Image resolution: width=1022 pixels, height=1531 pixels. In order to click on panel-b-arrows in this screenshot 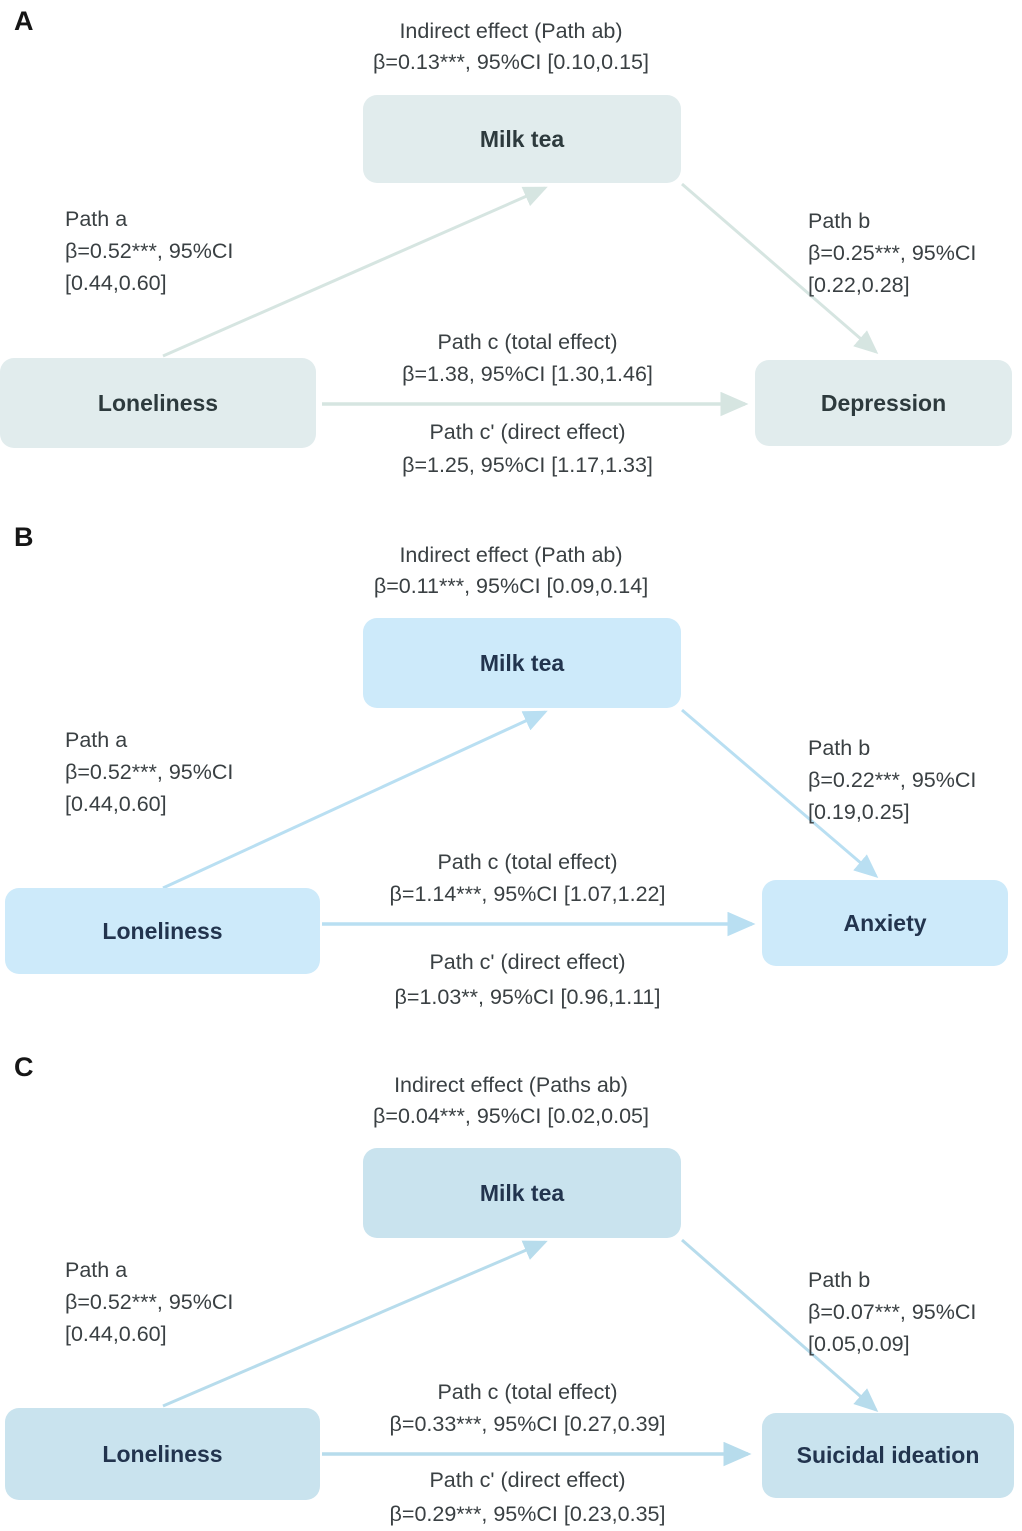, I will do `click(520, 822)`.